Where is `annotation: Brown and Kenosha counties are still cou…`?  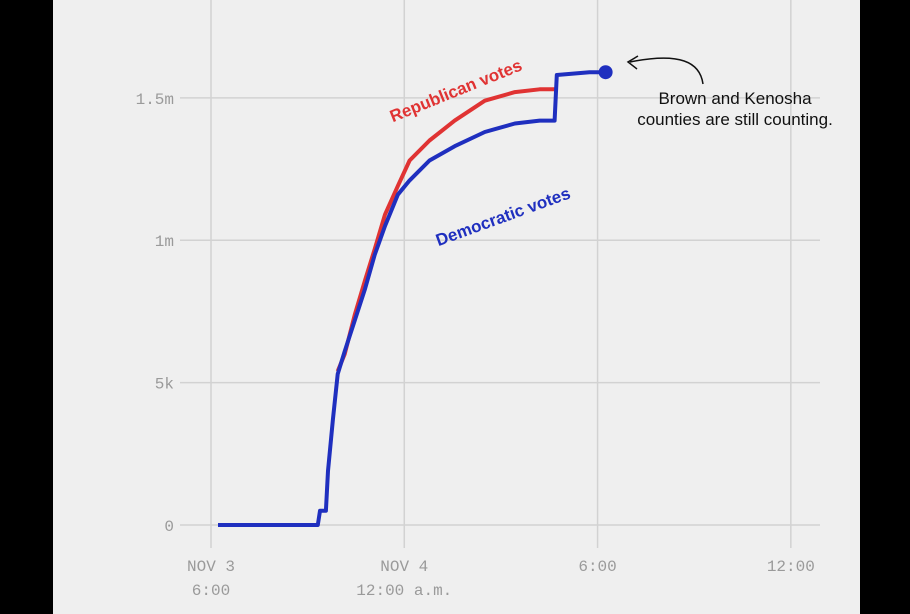 annotation: Brown and Kenosha counties are still cou… is located at coordinates (735, 109).